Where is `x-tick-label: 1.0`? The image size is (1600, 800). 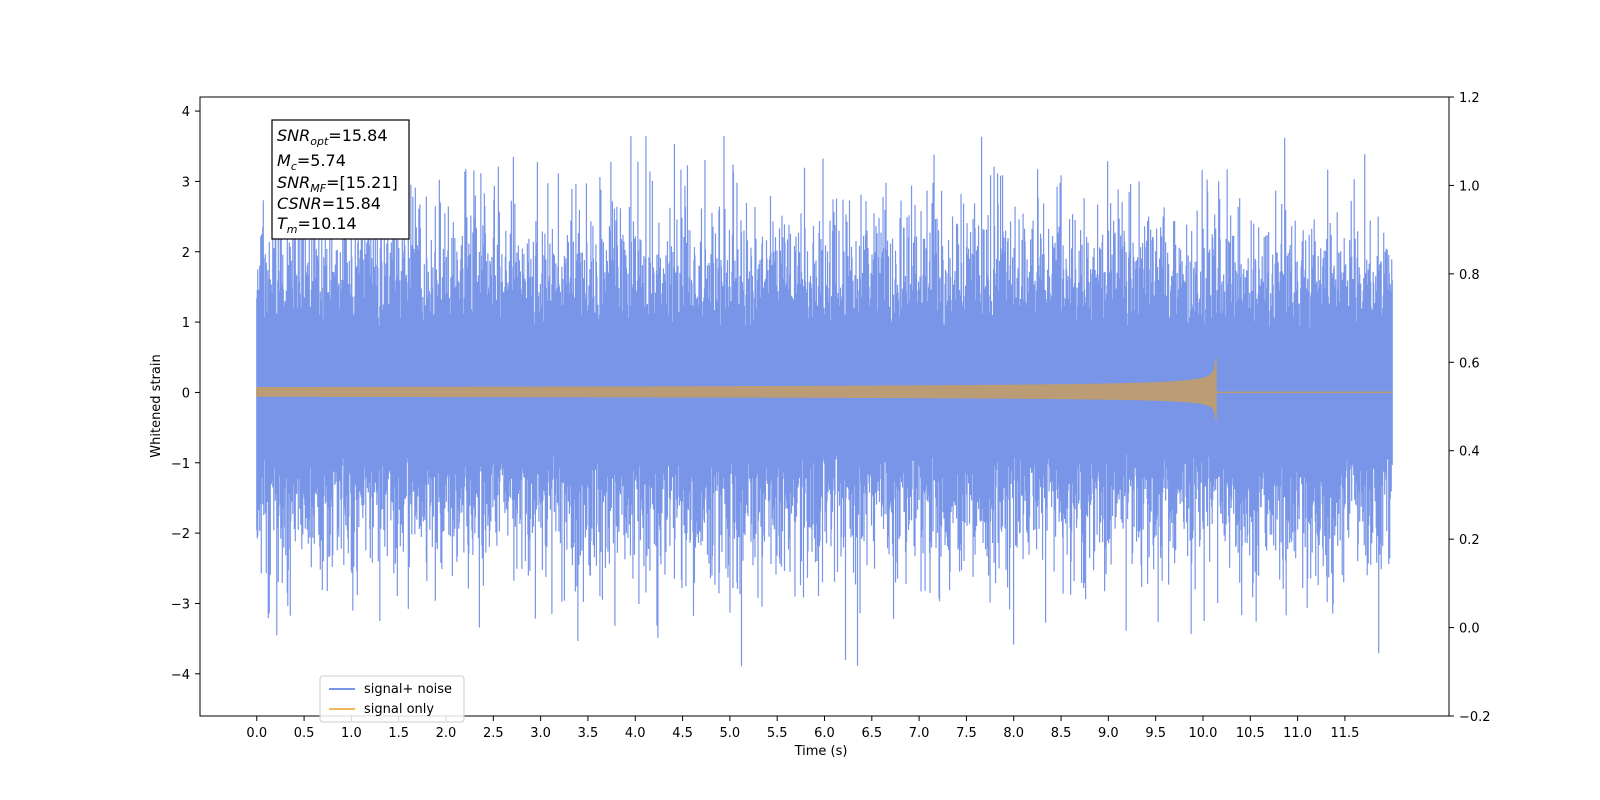
x-tick-label: 1.0 is located at coordinates (351, 733).